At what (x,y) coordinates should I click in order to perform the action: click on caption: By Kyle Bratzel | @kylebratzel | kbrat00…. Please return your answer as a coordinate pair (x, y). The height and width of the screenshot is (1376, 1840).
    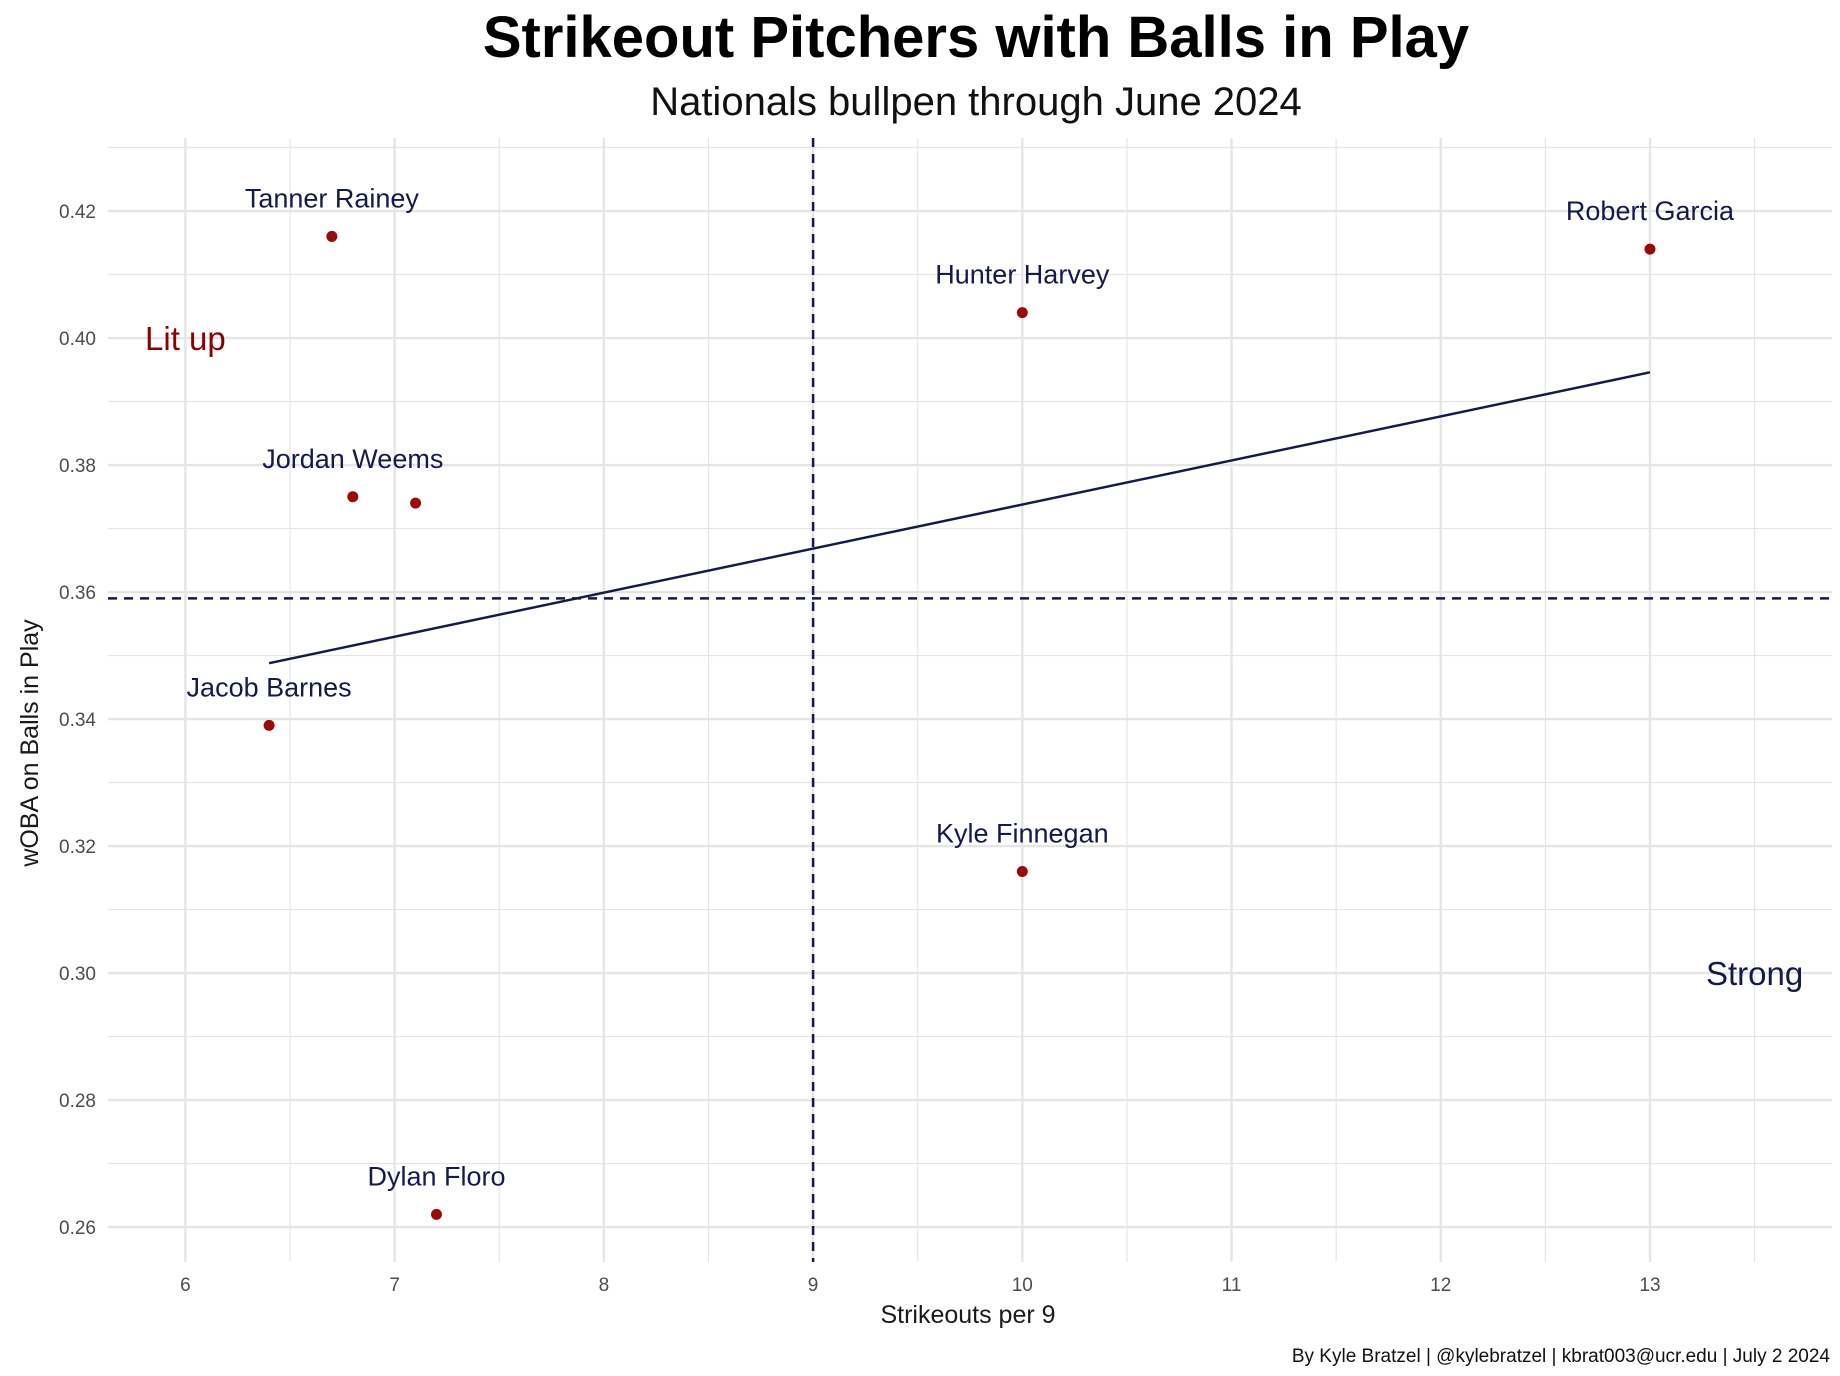
    Looking at the image, I should click on (1561, 1356).